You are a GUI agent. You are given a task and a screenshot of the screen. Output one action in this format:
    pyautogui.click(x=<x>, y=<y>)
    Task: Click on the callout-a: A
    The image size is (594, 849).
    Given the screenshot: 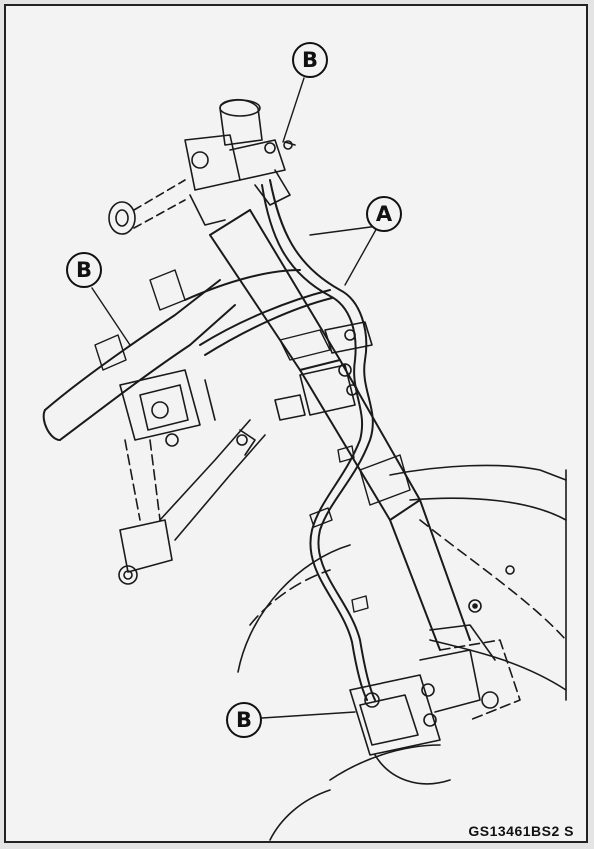 What is the action you would take?
    pyautogui.click(x=384, y=214)
    